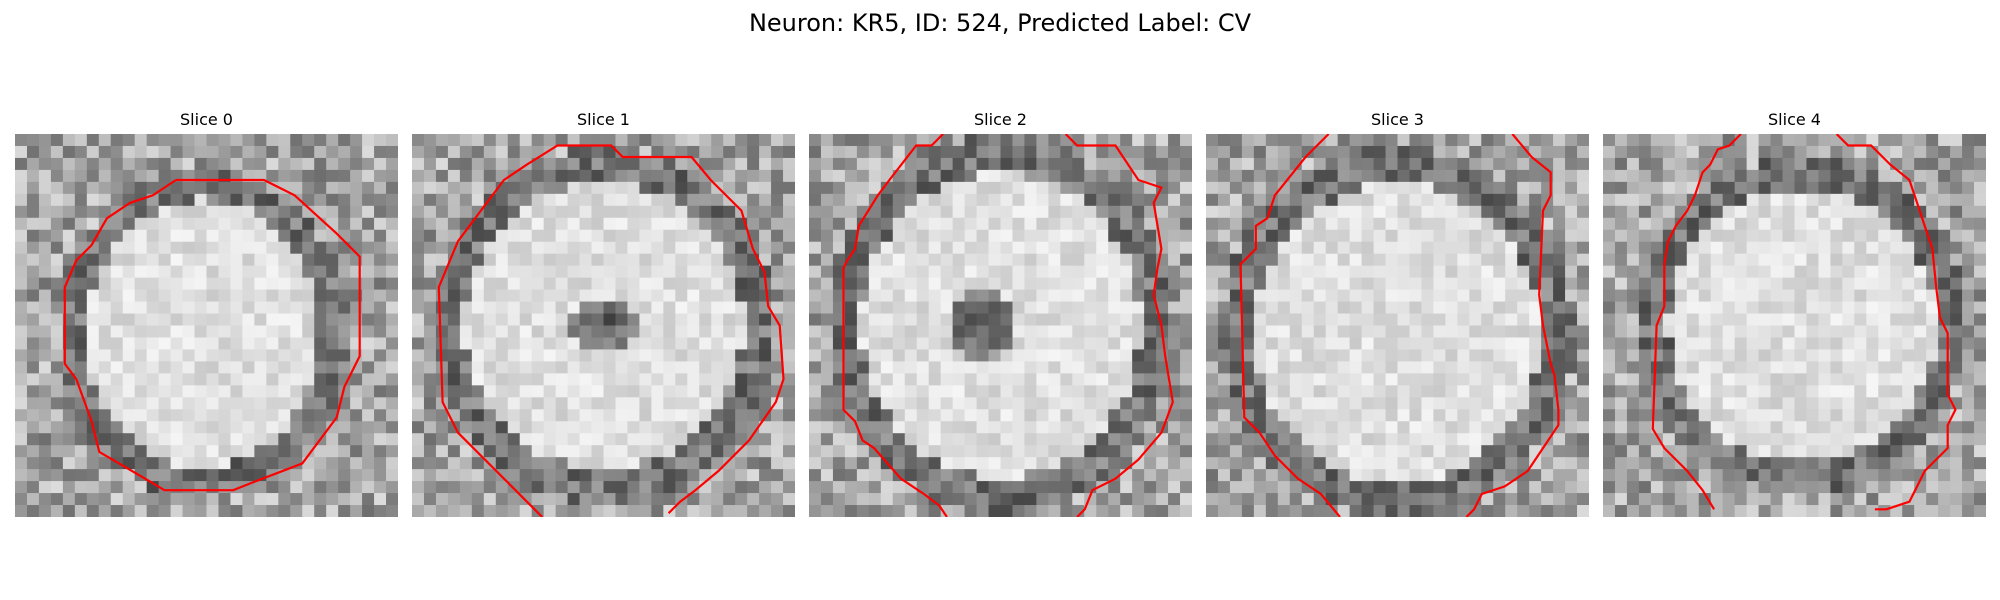 This screenshot has width=2000, height=600. Describe the element at coordinates (1119, 325) in the screenshot. I see `contour-line-2-b` at that location.